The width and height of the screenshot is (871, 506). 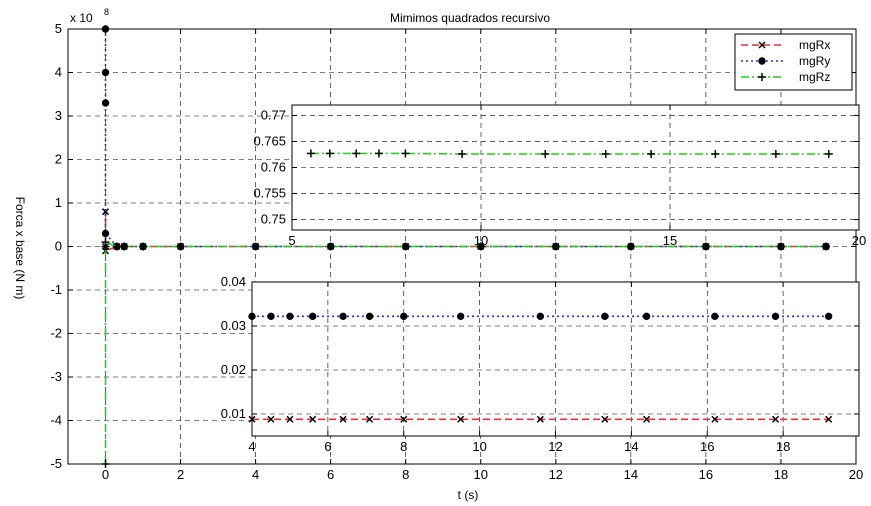 I want to click on y-tick-label: -1, so click(x=56, y=289).